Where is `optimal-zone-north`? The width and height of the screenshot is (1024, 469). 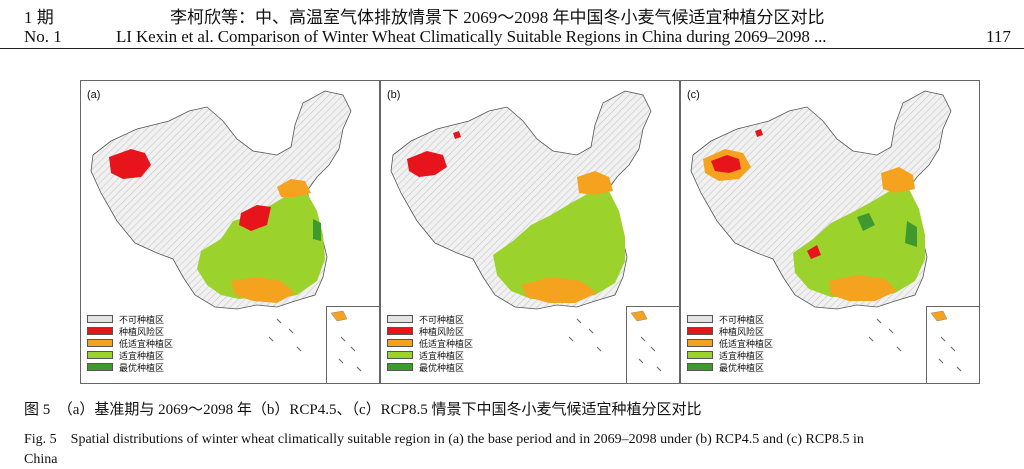
optimal-zone-north is located at coordinates (866, 222).